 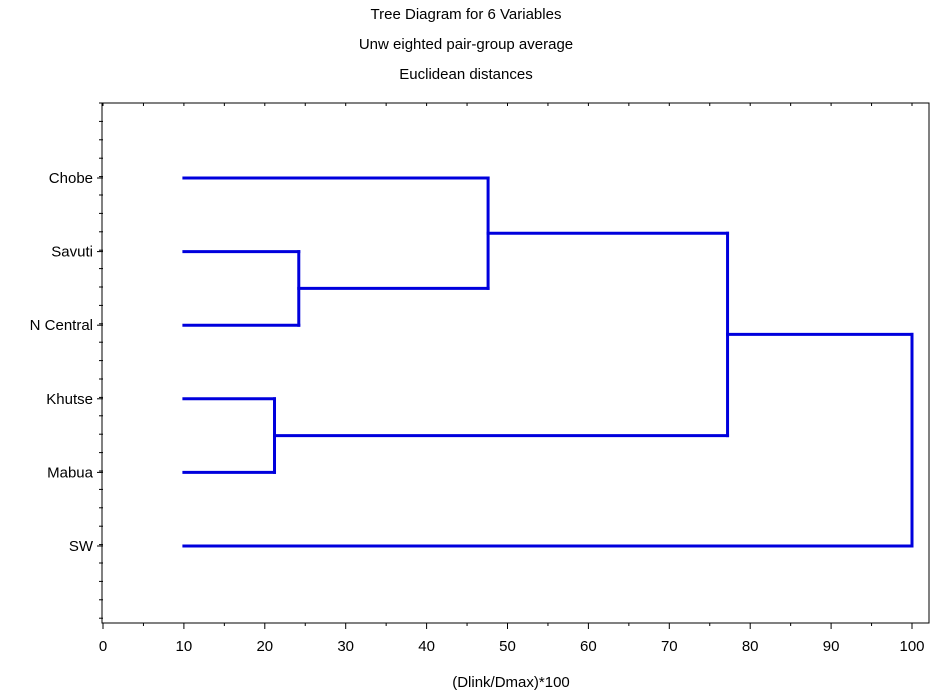 I want to click on x-tick-label: 40, so click(x=426, y=646).